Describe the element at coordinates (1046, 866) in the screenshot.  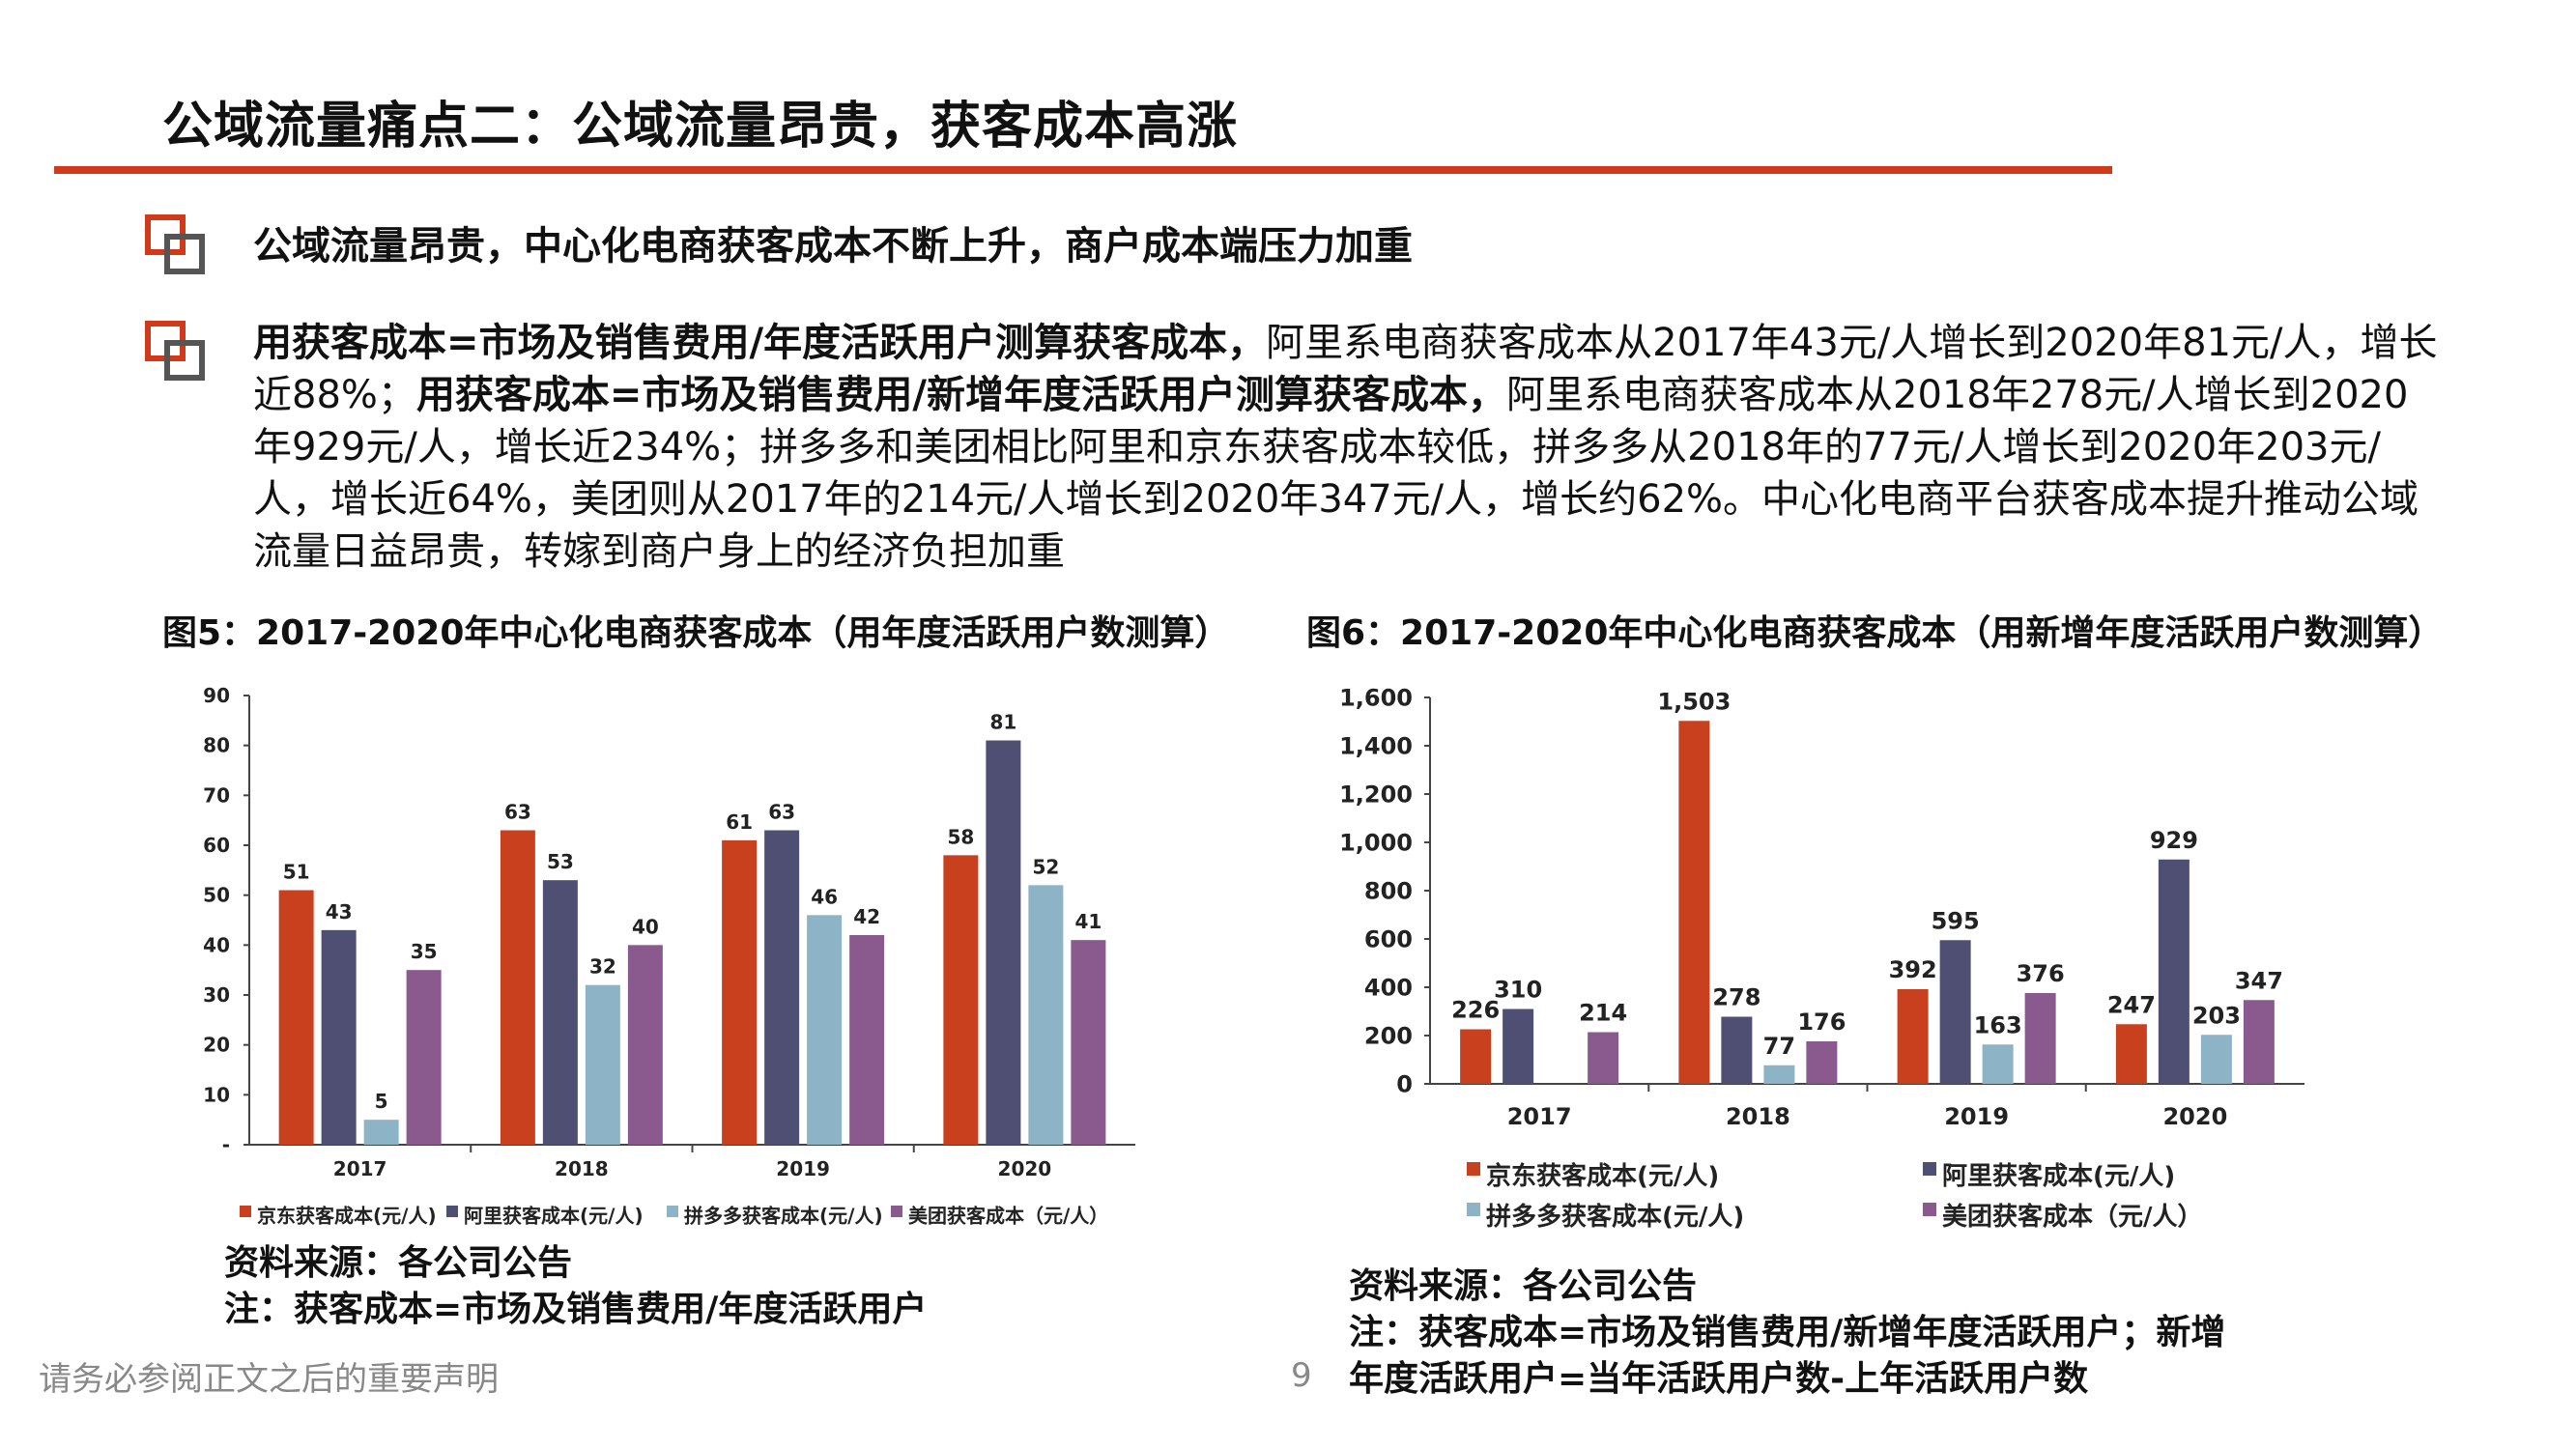
I see `data-label: 52` at that location.